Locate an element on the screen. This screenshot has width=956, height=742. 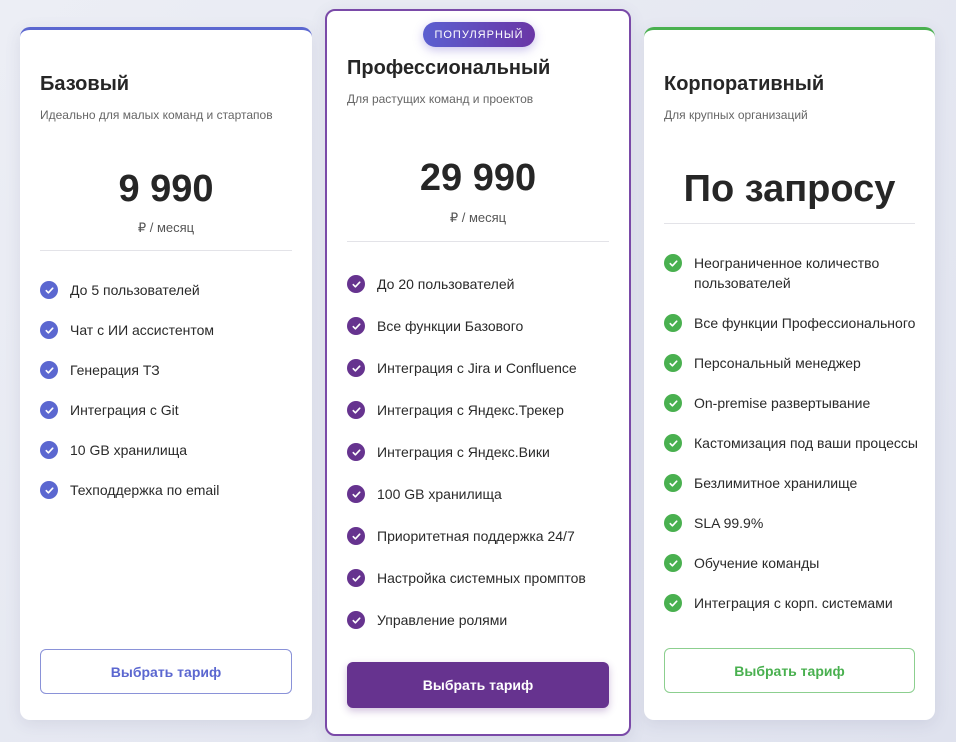
plan-subtitle: Идеально для малых команд и стартапов is located at coordinates (156, 115).